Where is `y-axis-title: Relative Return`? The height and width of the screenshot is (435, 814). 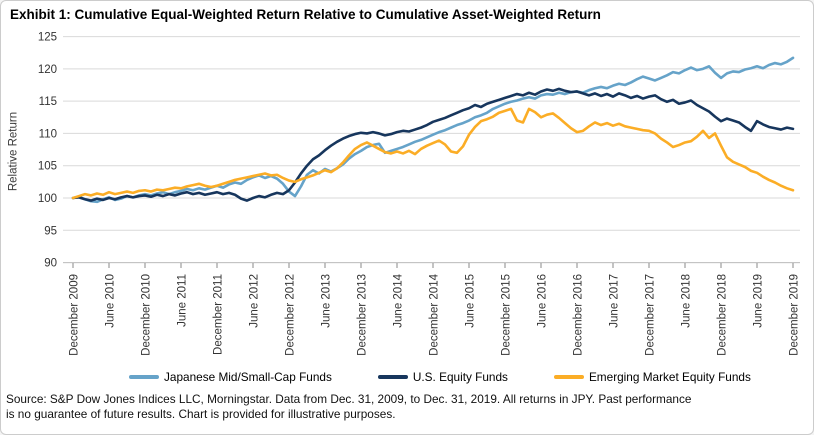
y-axis-title: Relative Return is located at coordinates (13, 151).